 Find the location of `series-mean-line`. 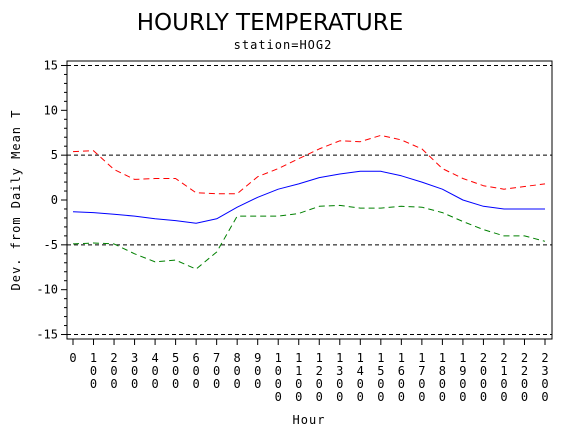

series-mean-line is located at coordinates (308, 197).